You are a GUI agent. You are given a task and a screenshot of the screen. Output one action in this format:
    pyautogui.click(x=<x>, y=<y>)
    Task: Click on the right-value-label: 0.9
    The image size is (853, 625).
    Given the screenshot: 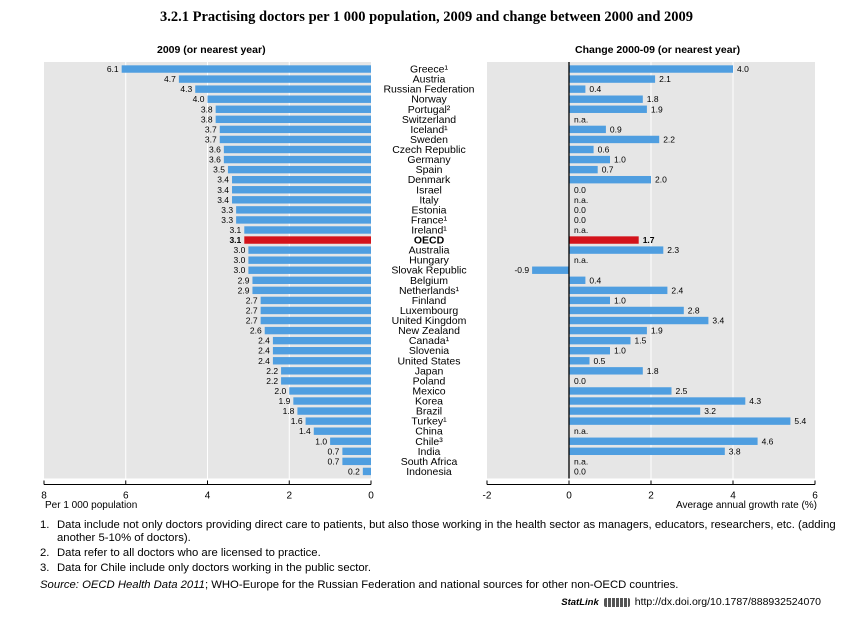 What is the action you would take?
    pyautogui.click(x=616, y=129)
    